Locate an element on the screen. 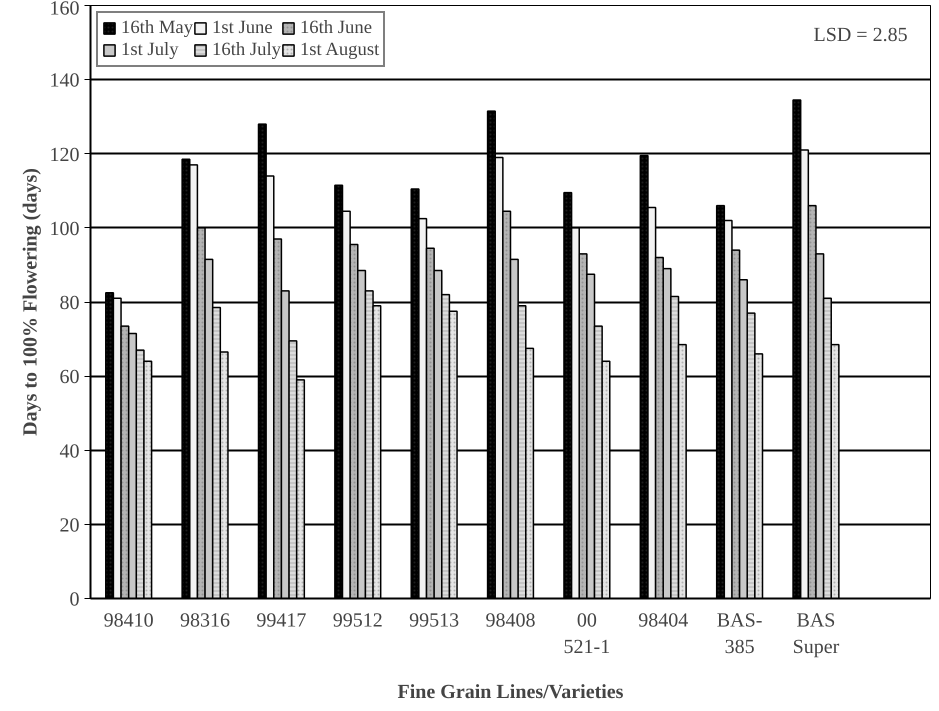 The height and width of the screenshot is (711, 939). y-tick-label: 60 is located at coordinates (70, 377).